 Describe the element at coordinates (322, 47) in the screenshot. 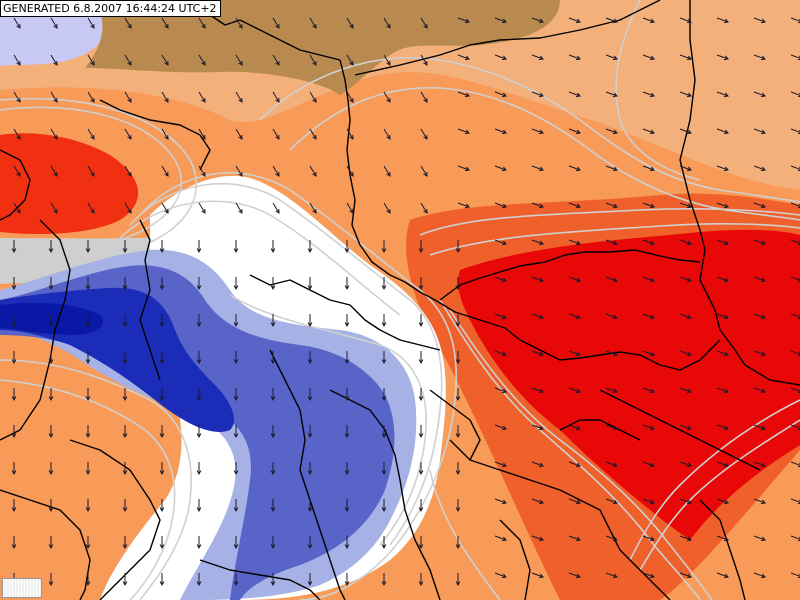

I see `field-brown-ridge` at that location.